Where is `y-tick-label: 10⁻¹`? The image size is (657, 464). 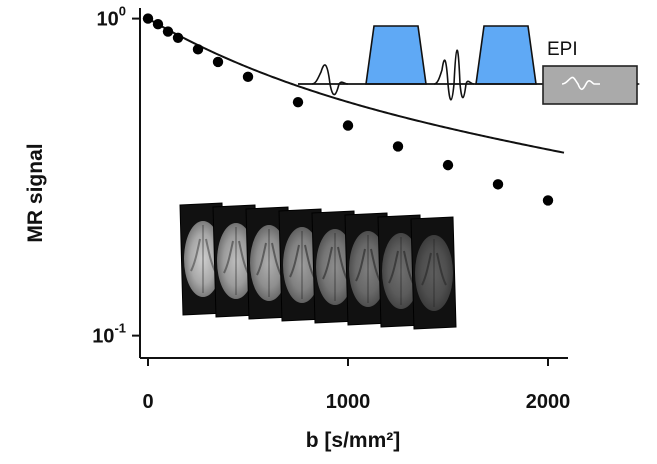
y-tick-label: 10⁻¹ is located at coordinates (109, 334).